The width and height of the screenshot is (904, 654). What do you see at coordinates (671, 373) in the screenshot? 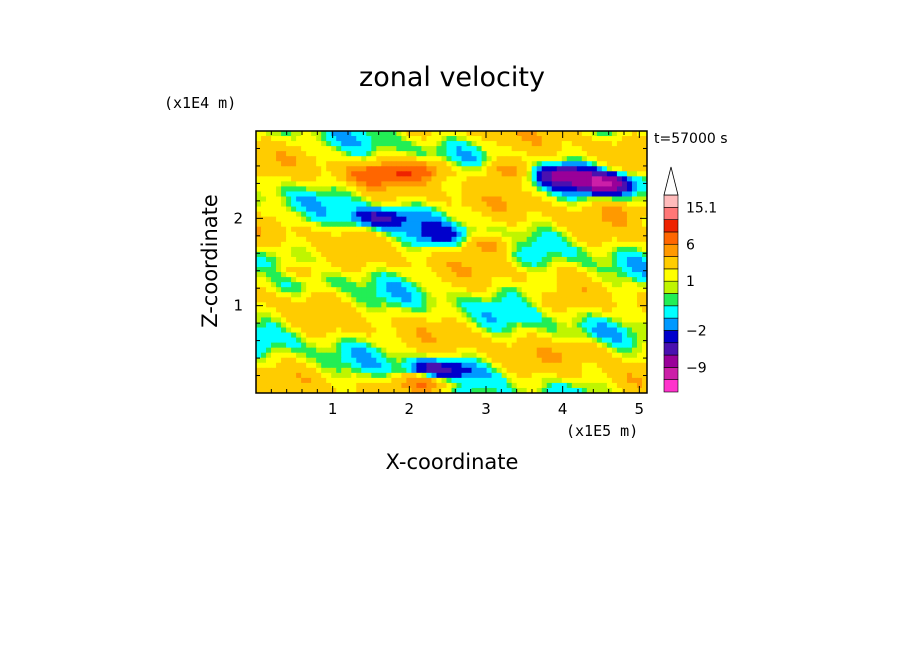
I see `colorbar-swatch` at bounding box center [671, 373].